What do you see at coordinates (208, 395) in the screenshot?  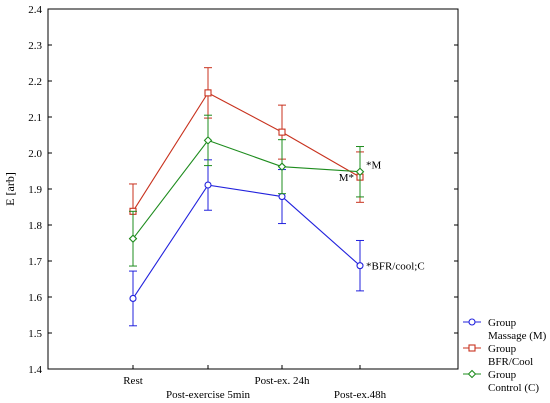 I see `x-tick-label: Post-exercise 5min` at bounding box center [208, 395].